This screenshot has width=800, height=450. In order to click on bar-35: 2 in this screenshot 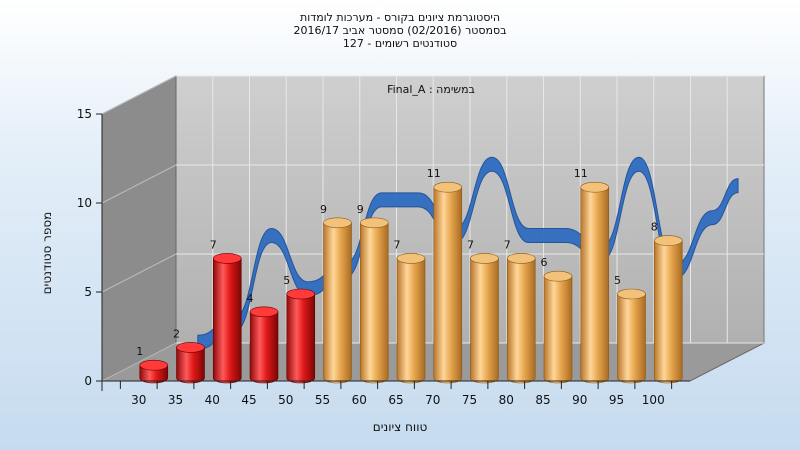, I will do `click(189, 355)`.